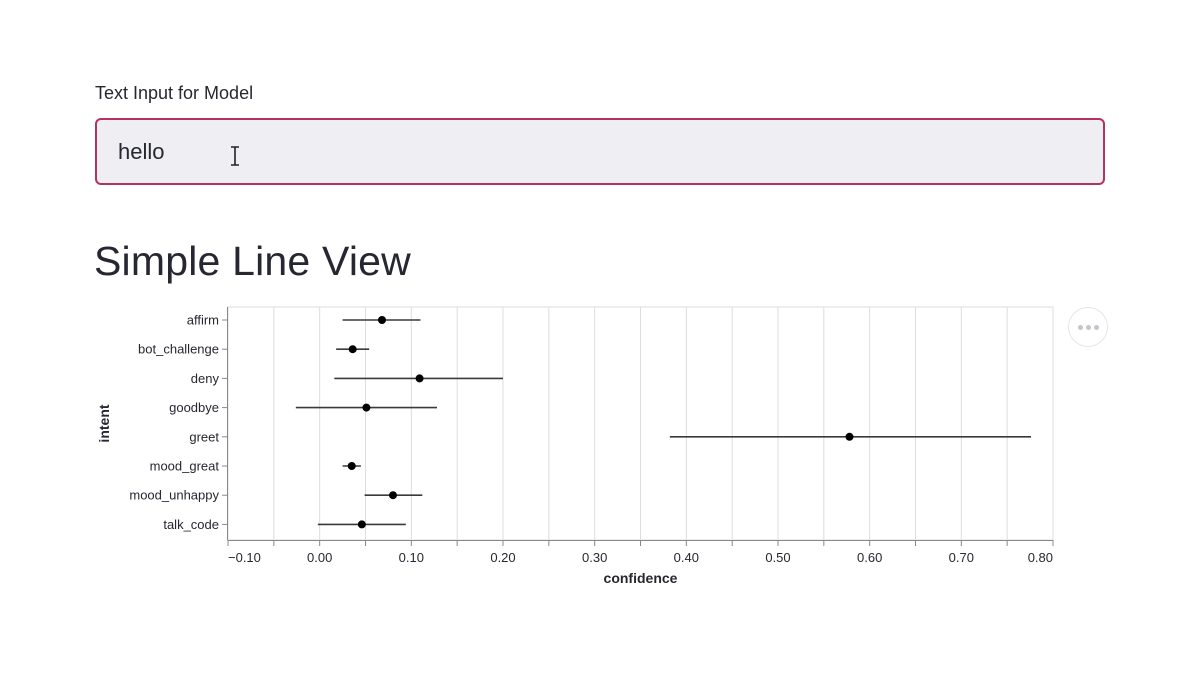  Describe the element at coordinates (191, 524) in the screenshot. I see `y-tick-label: talk_code` at that location.